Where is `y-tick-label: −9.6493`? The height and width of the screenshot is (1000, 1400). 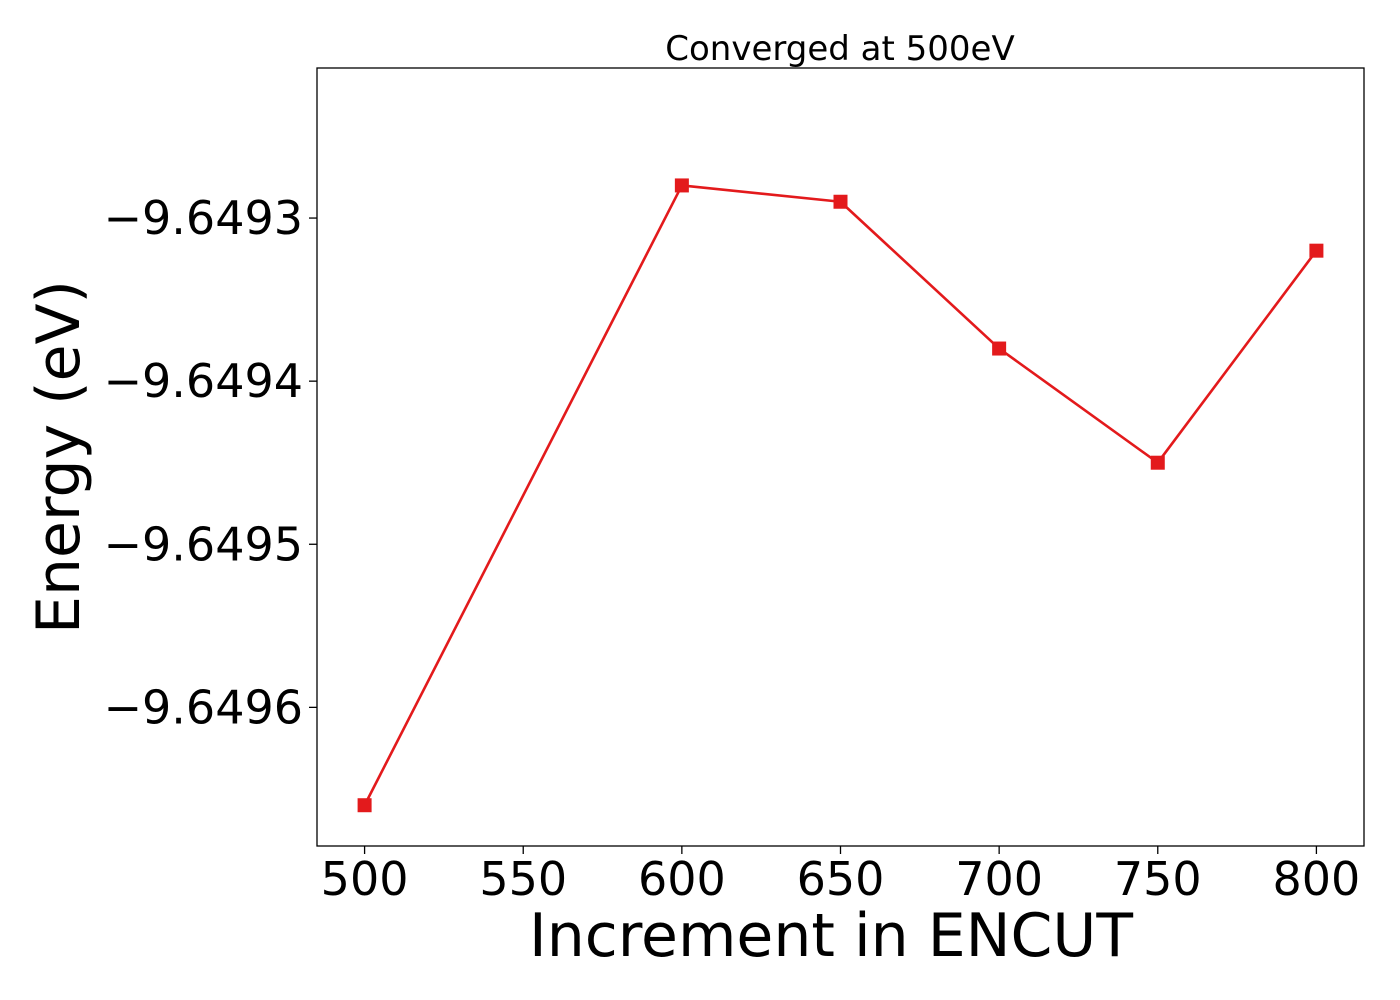 y-tick-label: −9.6493 is located at coordinates (204, 218).